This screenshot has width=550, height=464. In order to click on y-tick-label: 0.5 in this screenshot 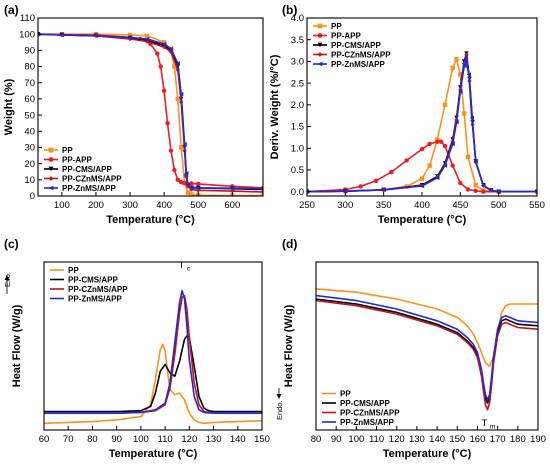, I will do `click(297, 170)`.